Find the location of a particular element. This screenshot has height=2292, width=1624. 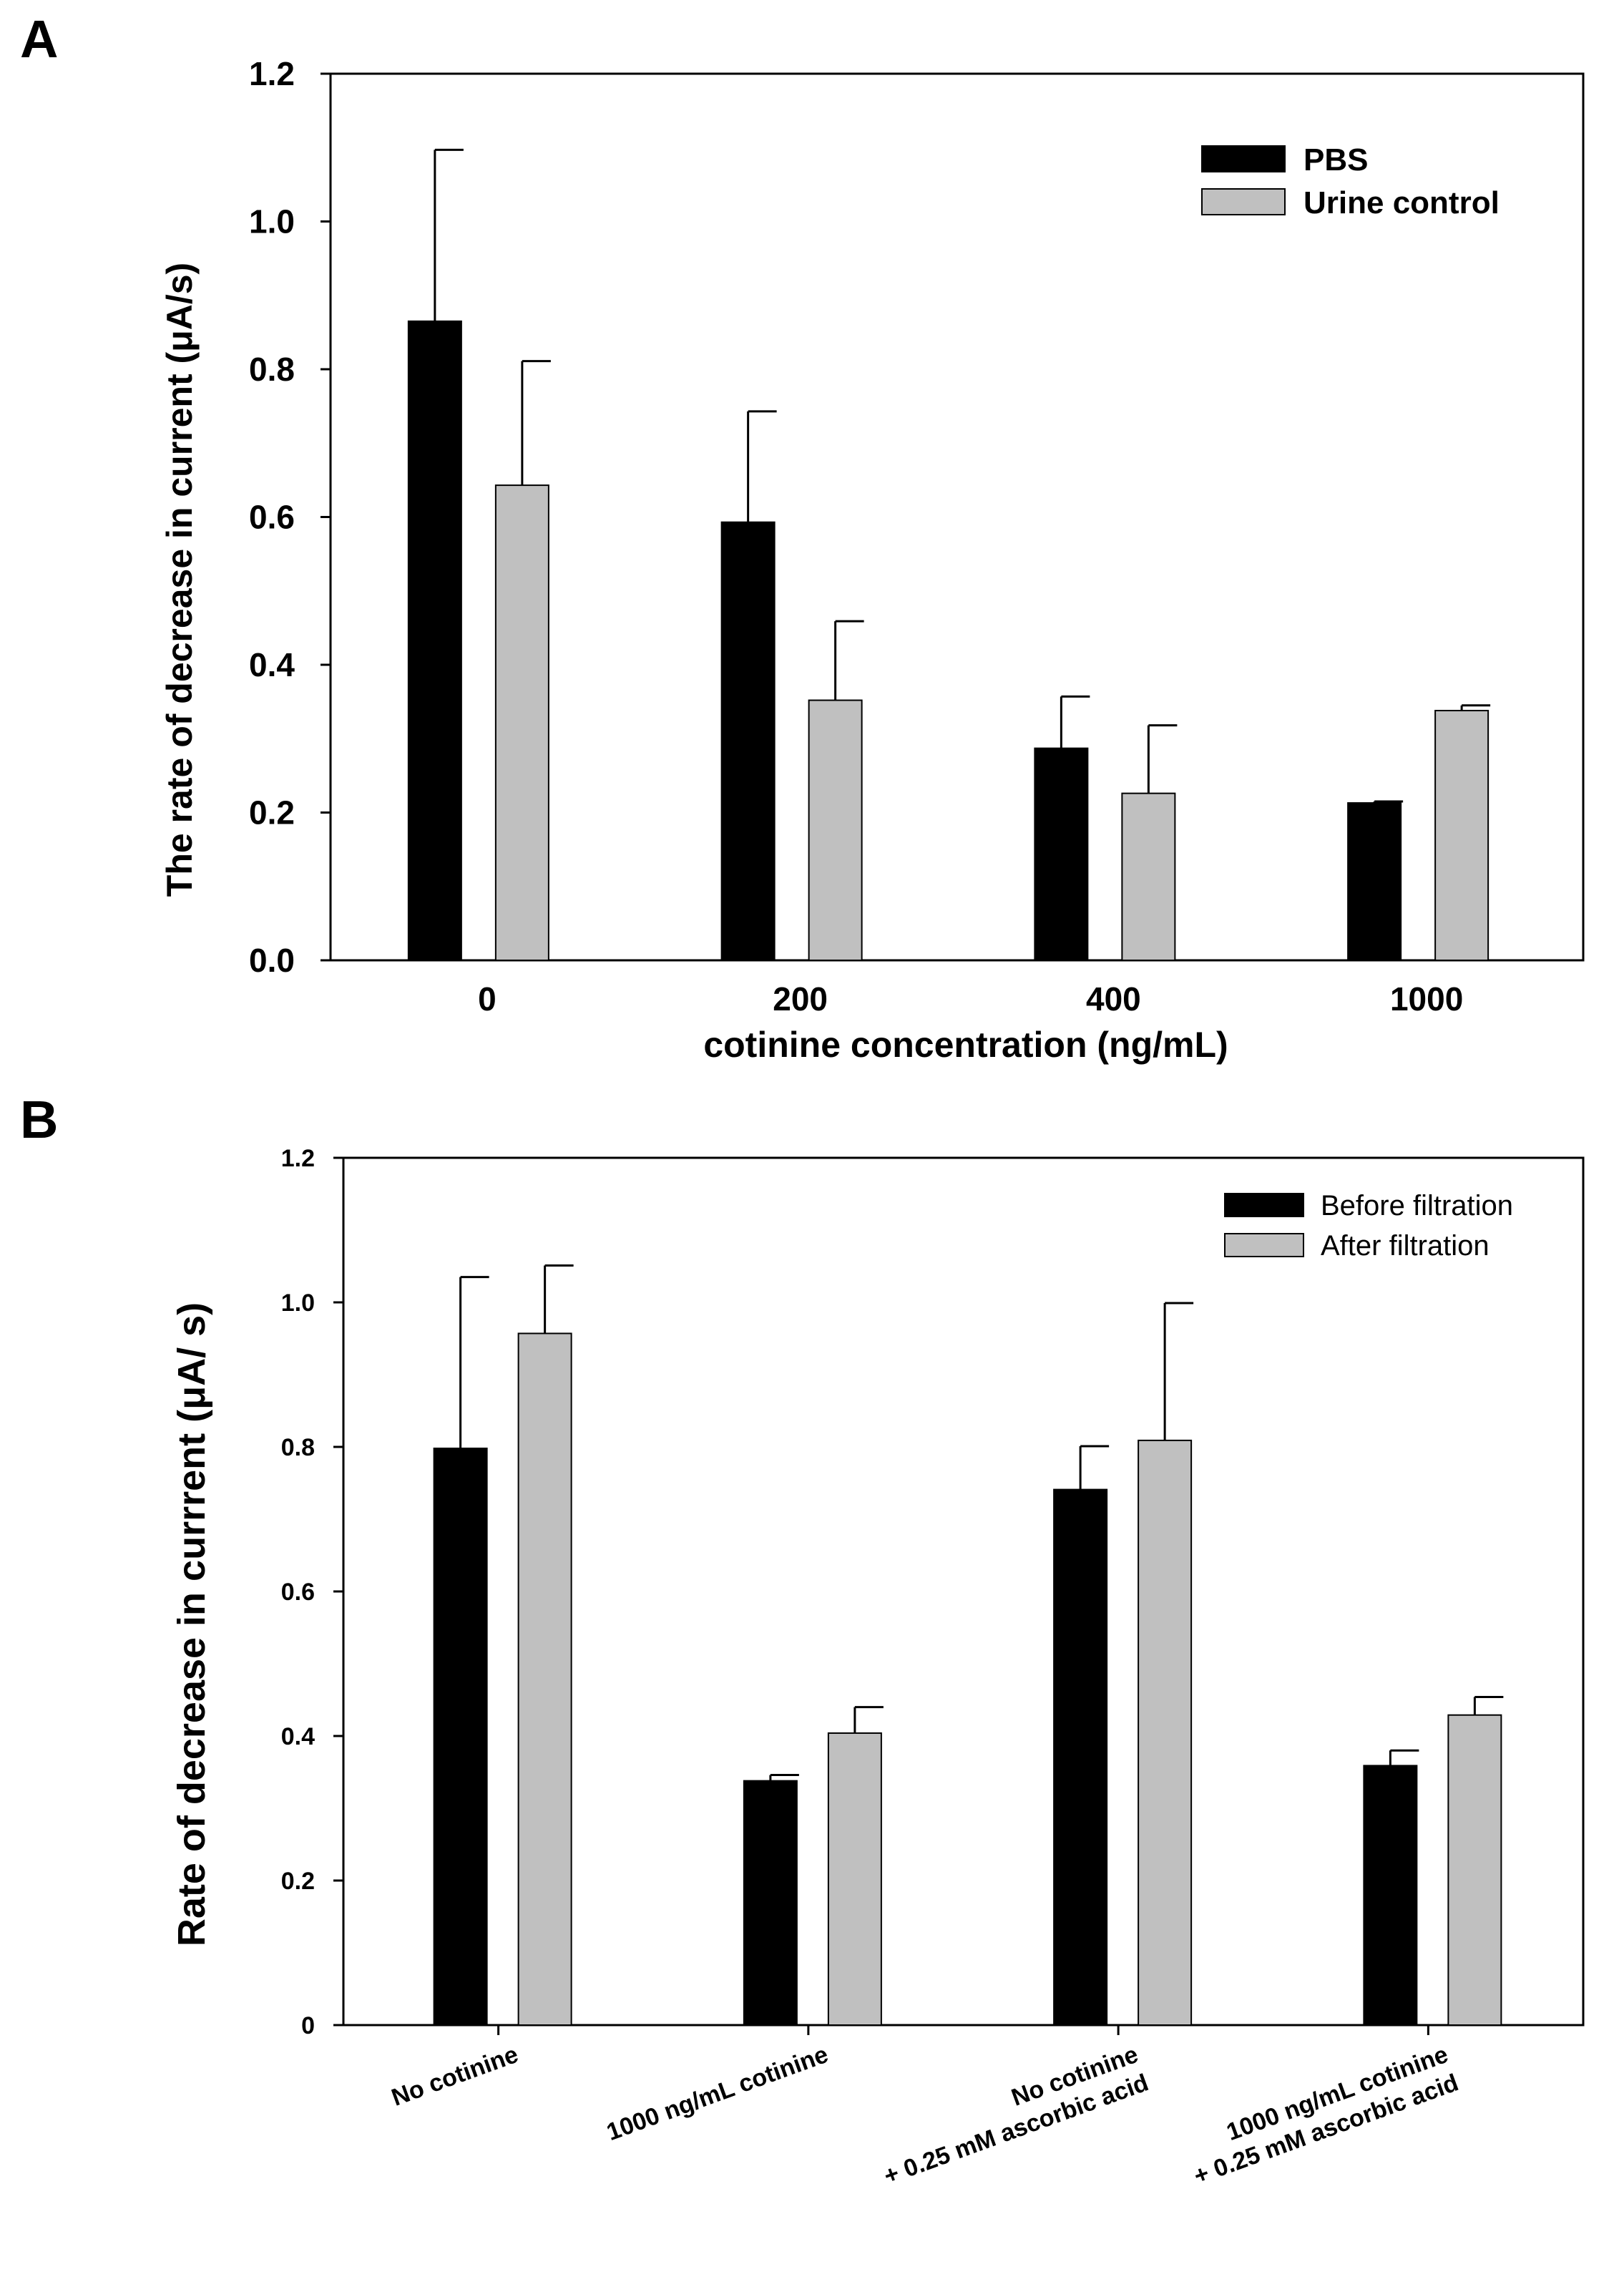

x-tick-label: 1000 is located at coordinates (1426, 999).